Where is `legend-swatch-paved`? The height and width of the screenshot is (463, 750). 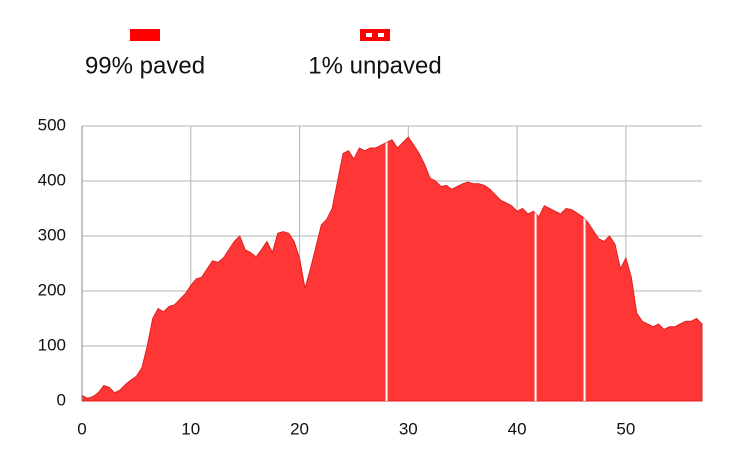
legend-swatch-paved is located at coordinates (145, 35).